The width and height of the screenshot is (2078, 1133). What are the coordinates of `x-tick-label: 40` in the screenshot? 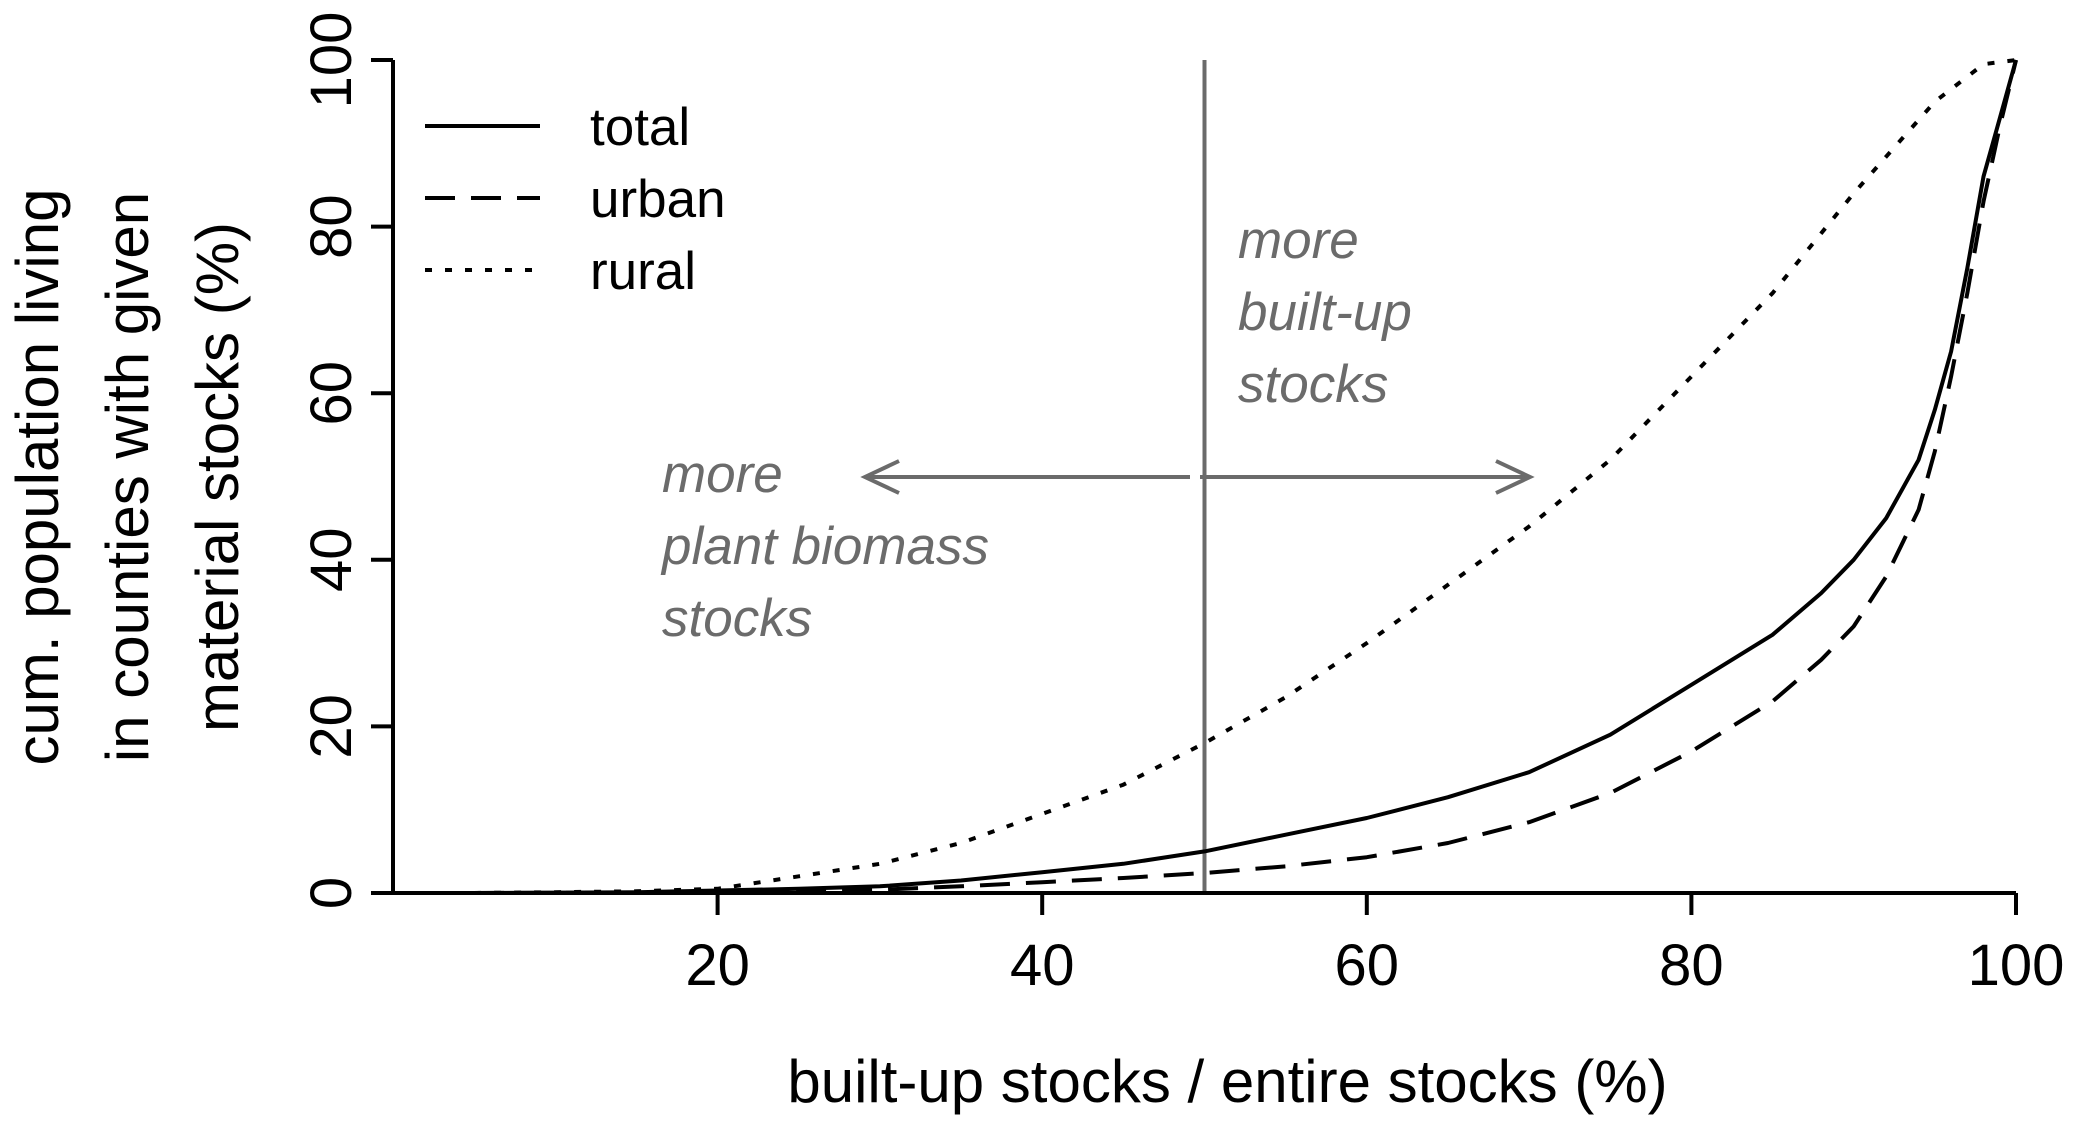 It's located at (1042, 965).